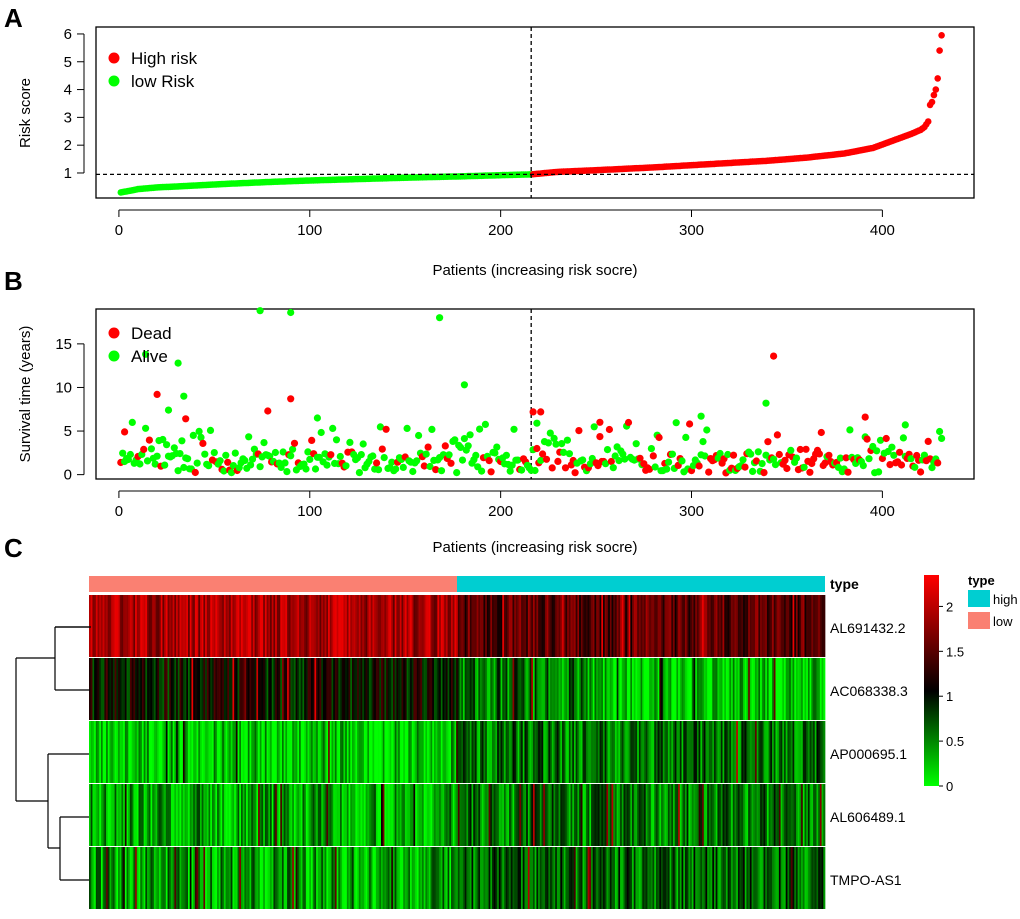  What do you see at coordinates (868, 817) in the screenshot?
I see `row-label-al606489: AL606489.1` at bounding box center [868, 817].